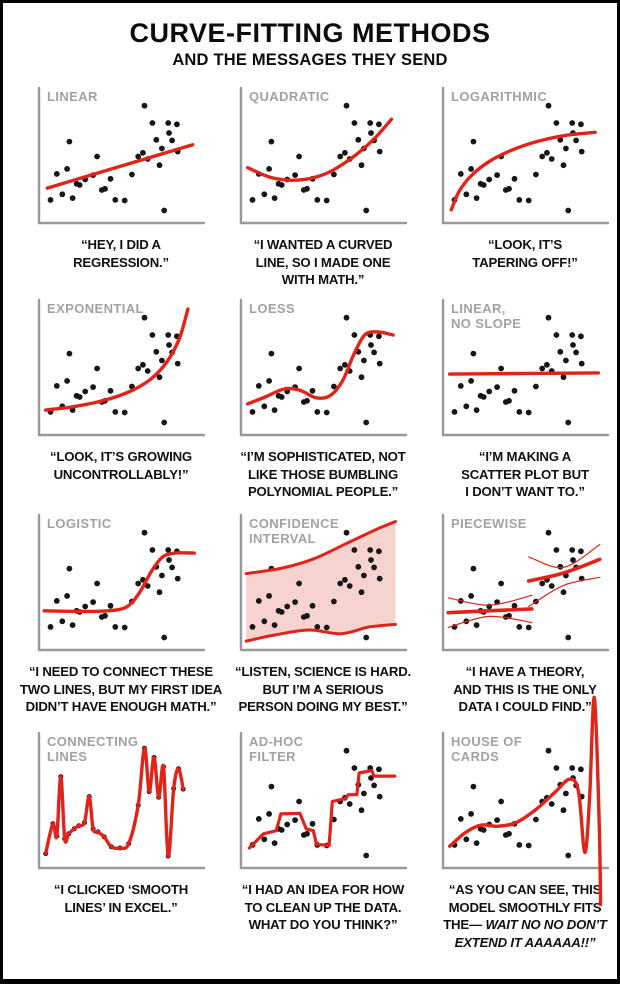 The height and width of the screenshot is (984, 620). I want to click on plot-title: LINEAR, NO SLOPE, so click(486, 316).